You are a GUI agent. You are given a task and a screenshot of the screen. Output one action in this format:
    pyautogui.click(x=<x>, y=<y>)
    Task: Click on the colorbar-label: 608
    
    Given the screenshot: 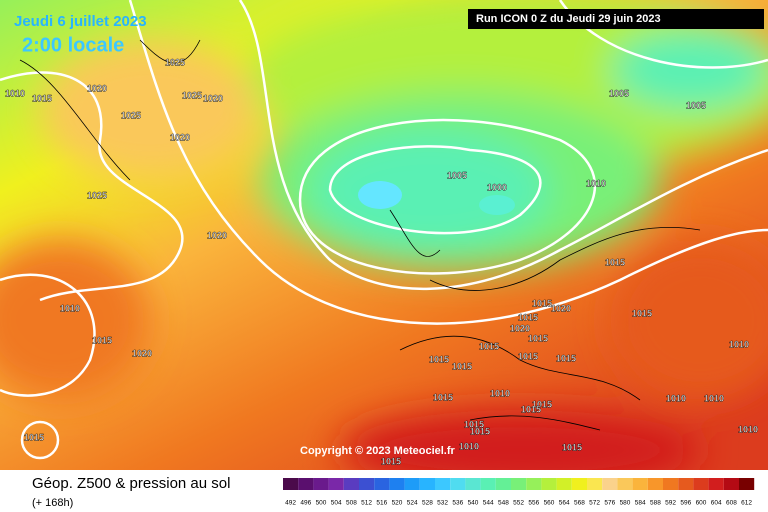 What is the action you would take?
    pyautogui.click(x=731, y=503)
    